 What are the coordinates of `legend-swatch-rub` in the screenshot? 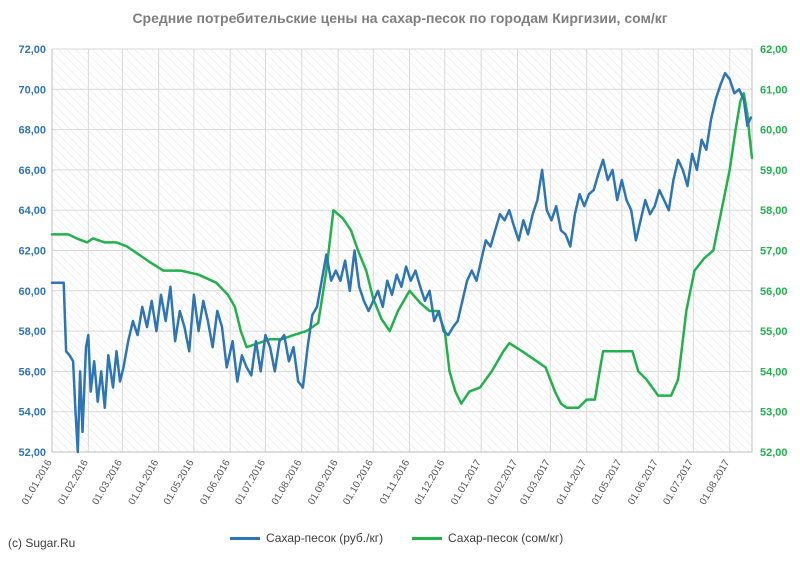 It's located at (245, 539).